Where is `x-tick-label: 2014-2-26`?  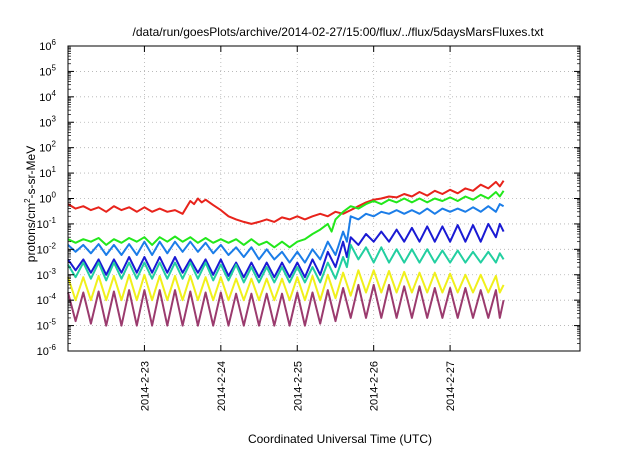
x-tick-label: 2014-2-26 is located at coordinates (375, 386).